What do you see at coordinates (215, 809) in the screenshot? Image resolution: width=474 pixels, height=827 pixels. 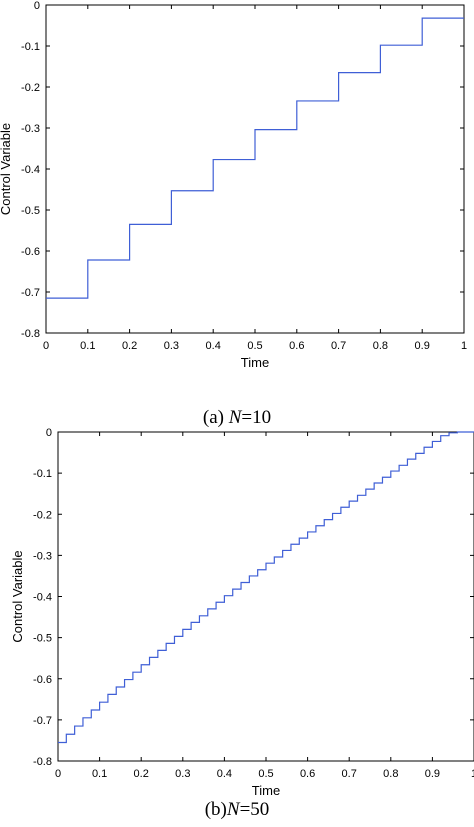 I see `caption-b-prefix: (b)` at bounding box center [215, 809].